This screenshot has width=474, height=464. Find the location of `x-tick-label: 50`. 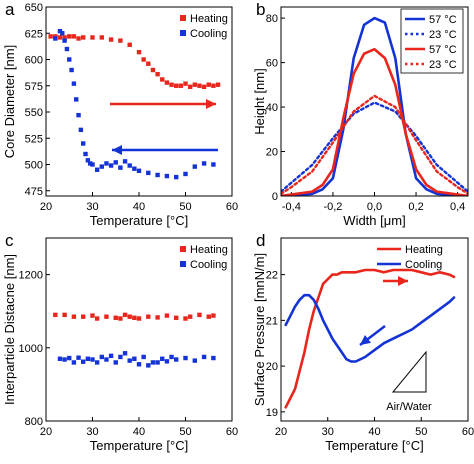

x-tick-label: 50 is located at coordinates (185, 207).